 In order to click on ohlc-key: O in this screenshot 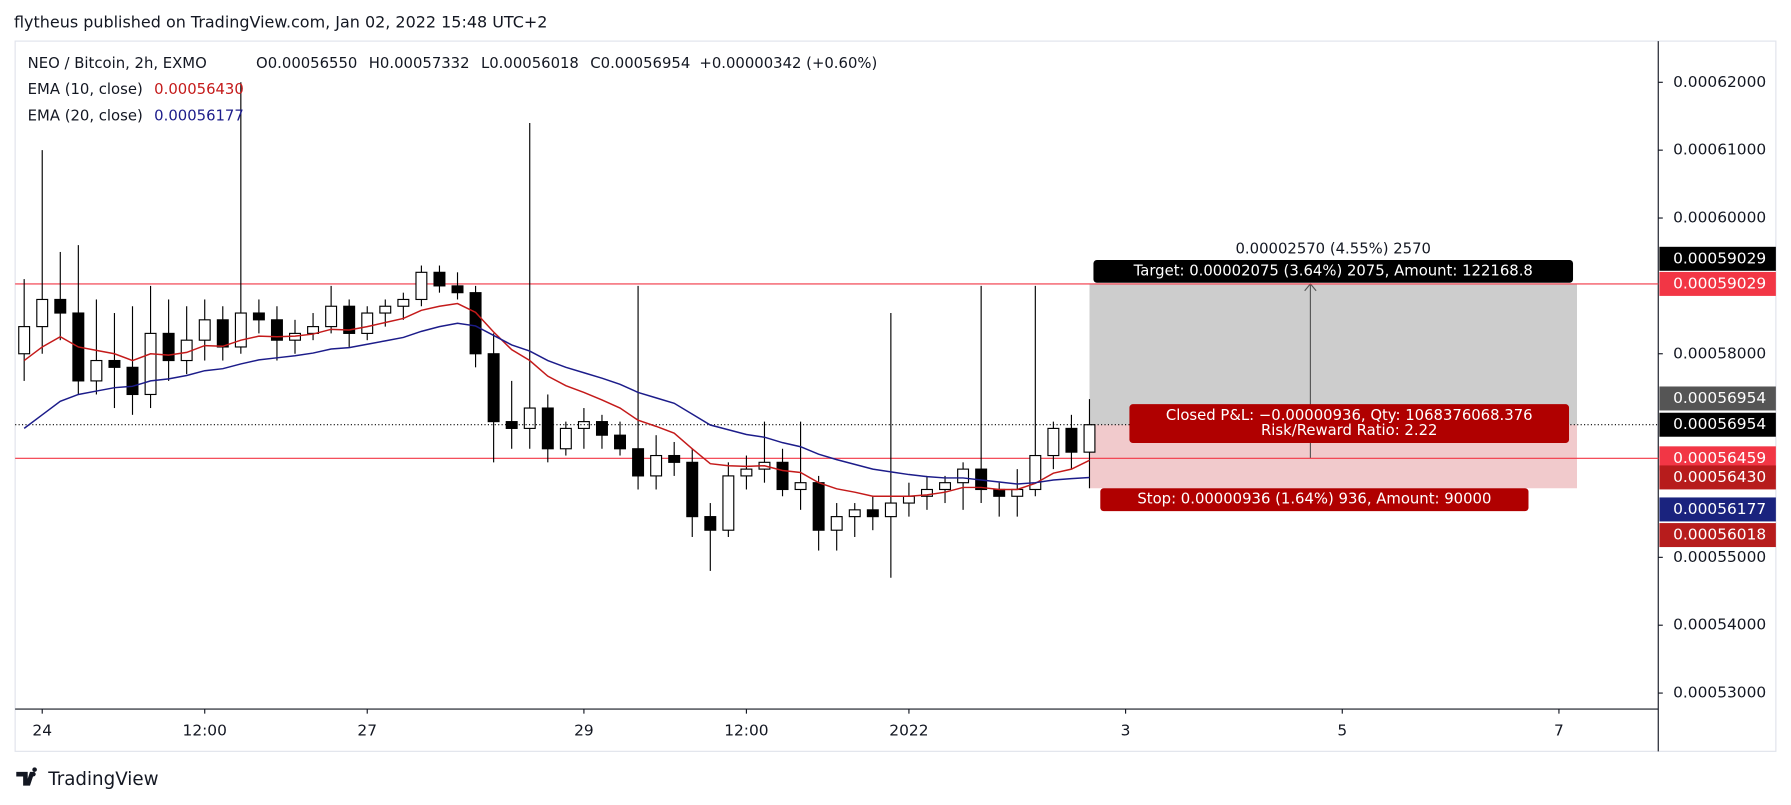, I will do `click(262, 63)`.